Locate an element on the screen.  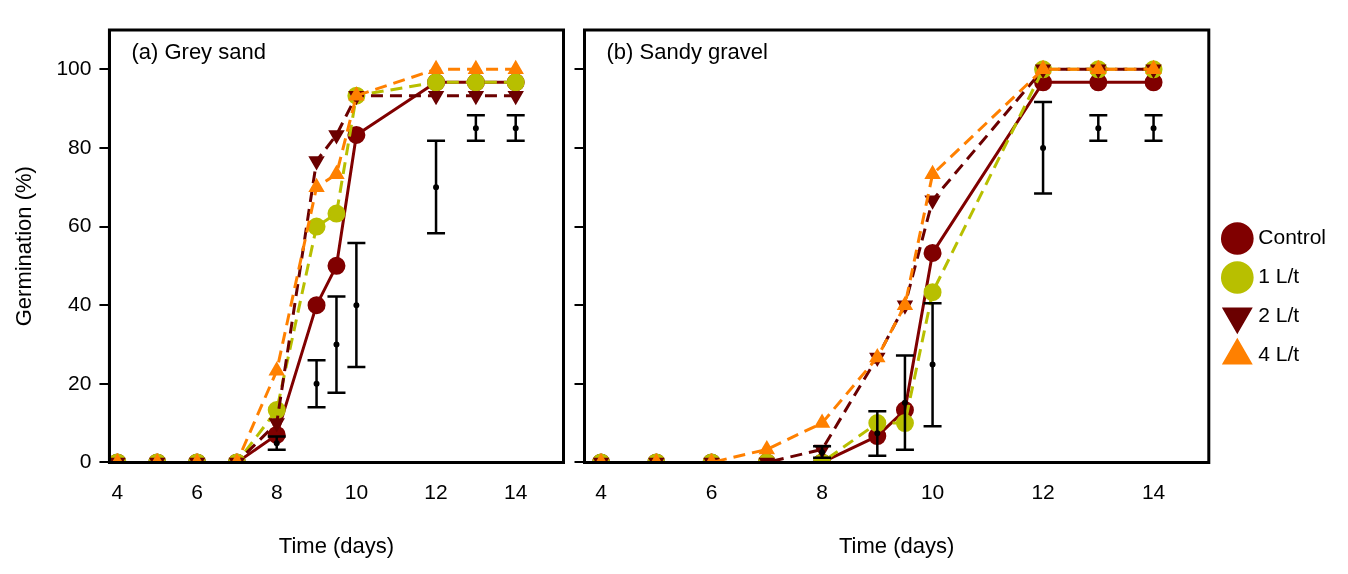
legend-label: 1 L/t is located at coordinates (1279, 276).